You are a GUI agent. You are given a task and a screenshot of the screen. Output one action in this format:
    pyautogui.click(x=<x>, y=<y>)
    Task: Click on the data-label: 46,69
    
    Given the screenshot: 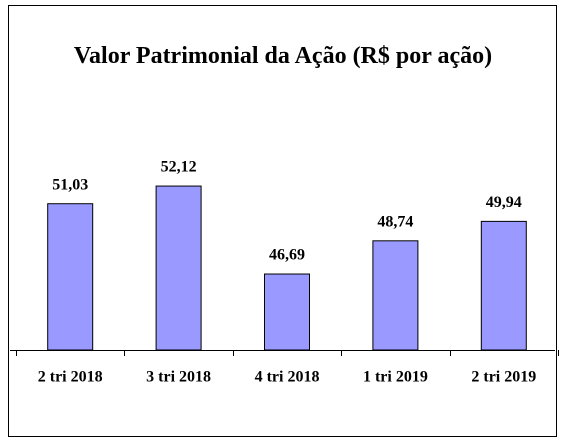 What is the action you would take?
    pyautogui.click(x=287, y=255)
    